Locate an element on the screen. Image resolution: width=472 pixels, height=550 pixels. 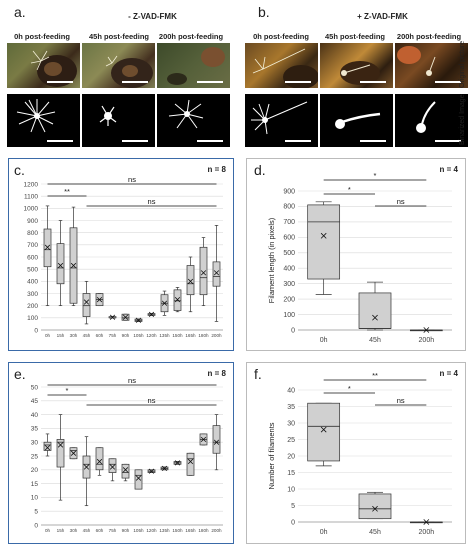
y-tick-label: 45 is located at coordinates (35, 401).